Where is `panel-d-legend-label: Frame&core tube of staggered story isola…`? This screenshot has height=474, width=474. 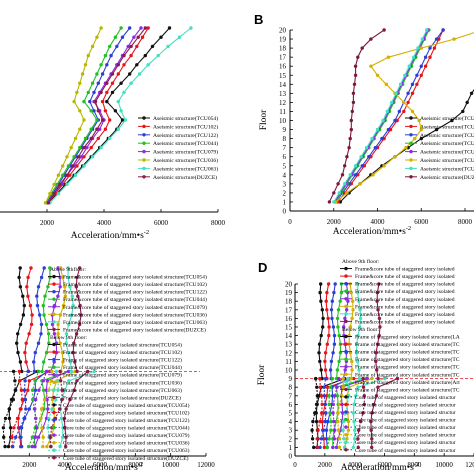
panel-d-legend-label: Frame&core tube of staggered story isola… is located at coordinates (405, 269).